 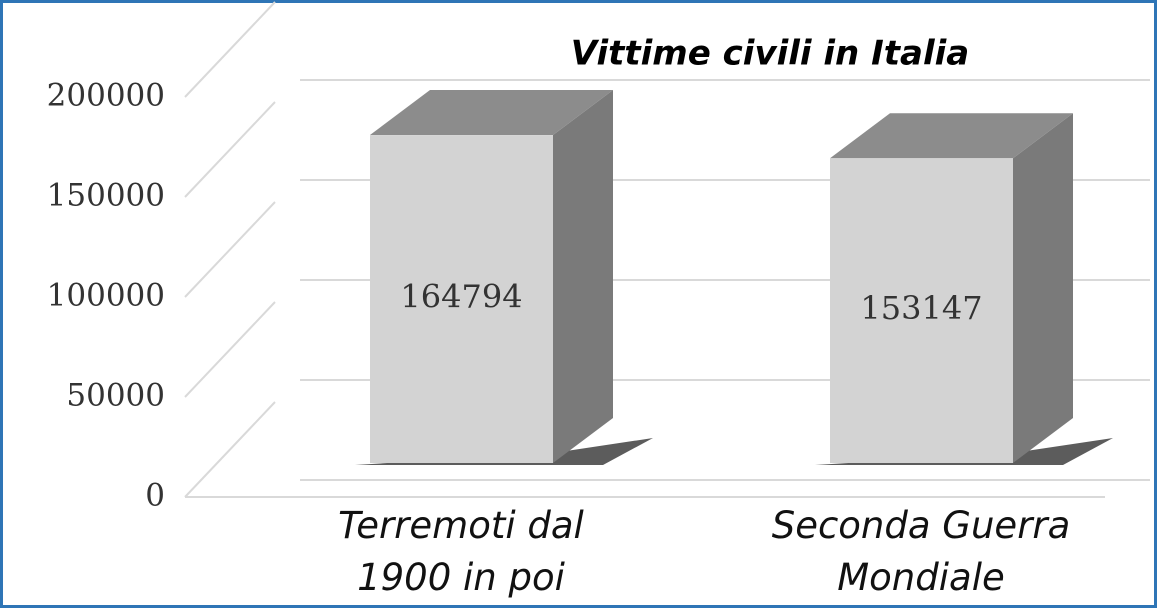 I want to click on chart-title: Vittime civili in Italia, so click(x=770, y=54).